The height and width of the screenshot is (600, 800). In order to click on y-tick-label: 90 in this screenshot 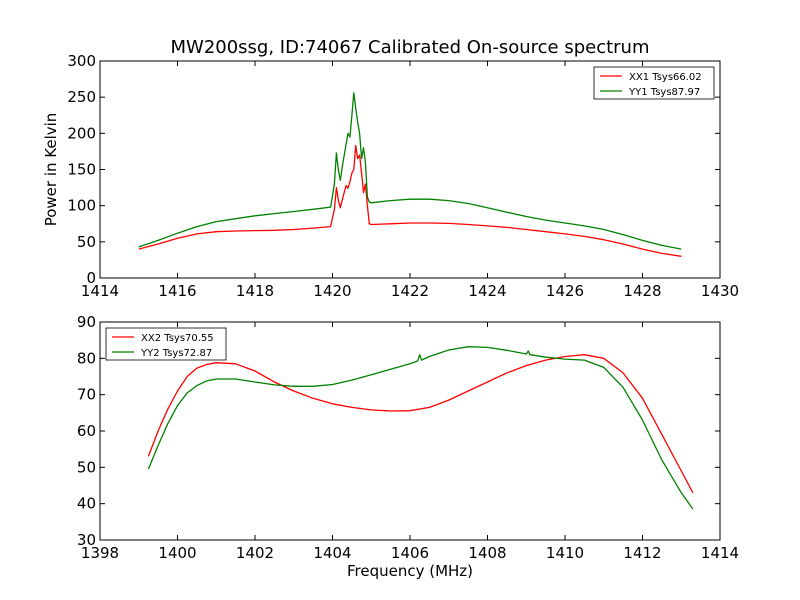, I will do `click(86, 322)`.